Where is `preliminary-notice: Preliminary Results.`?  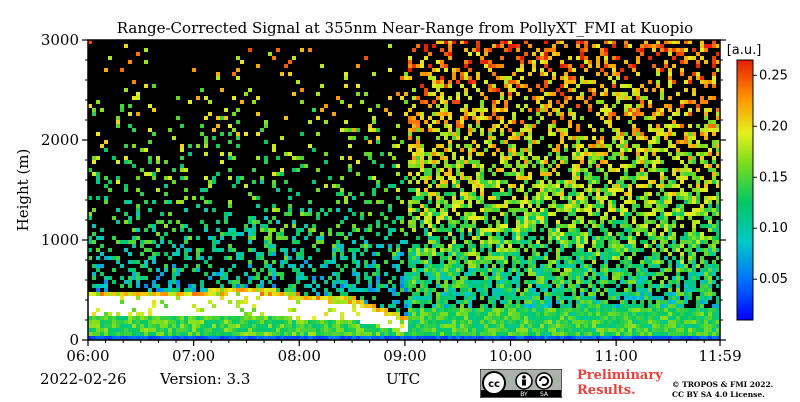
preliminary-notice: Preliminary Results. is located at coordinates (620, 383).